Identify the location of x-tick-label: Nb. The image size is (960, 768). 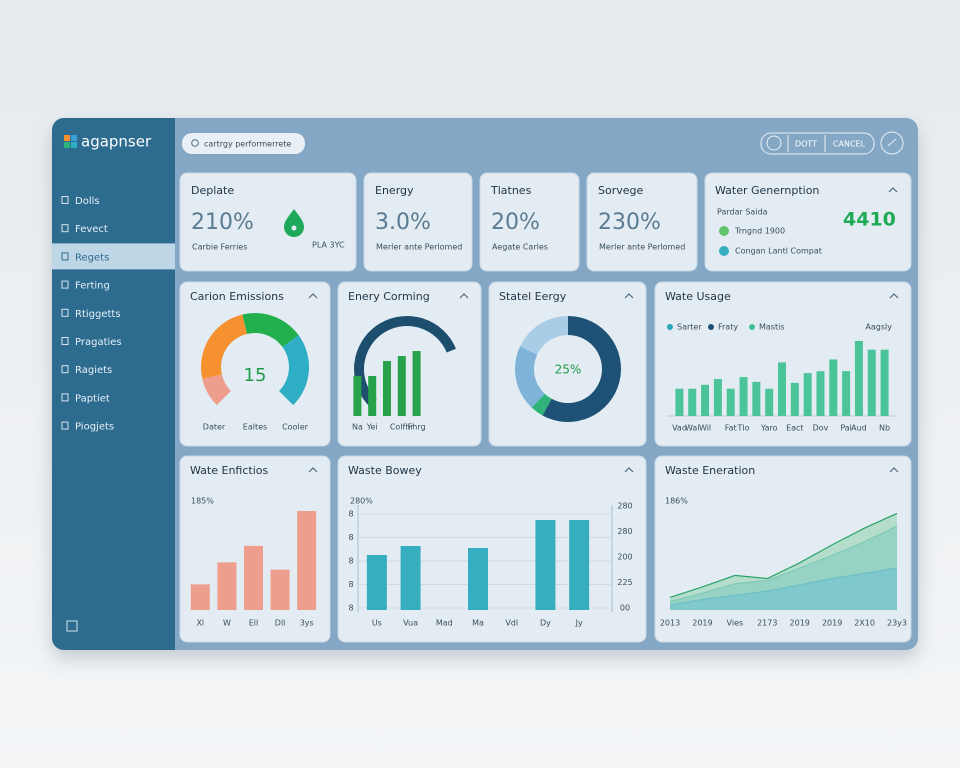
(884, 428).